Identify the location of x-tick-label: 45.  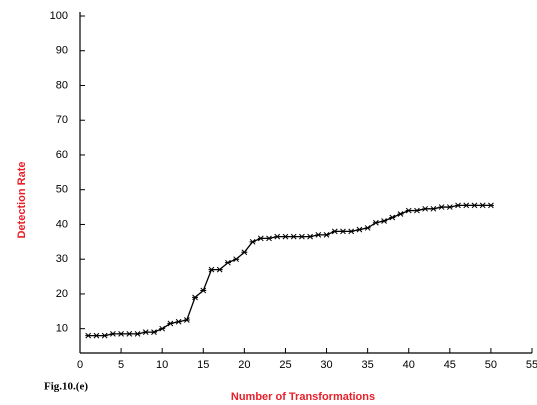
(450, 365).